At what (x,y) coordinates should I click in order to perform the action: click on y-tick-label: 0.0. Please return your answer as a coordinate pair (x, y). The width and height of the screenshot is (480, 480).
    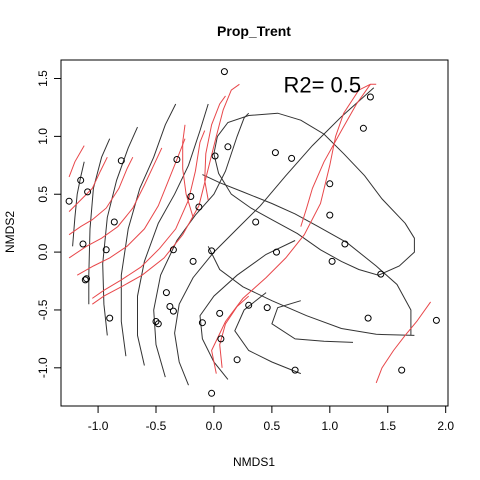
    Looking at the image, I should click on (43, 251).